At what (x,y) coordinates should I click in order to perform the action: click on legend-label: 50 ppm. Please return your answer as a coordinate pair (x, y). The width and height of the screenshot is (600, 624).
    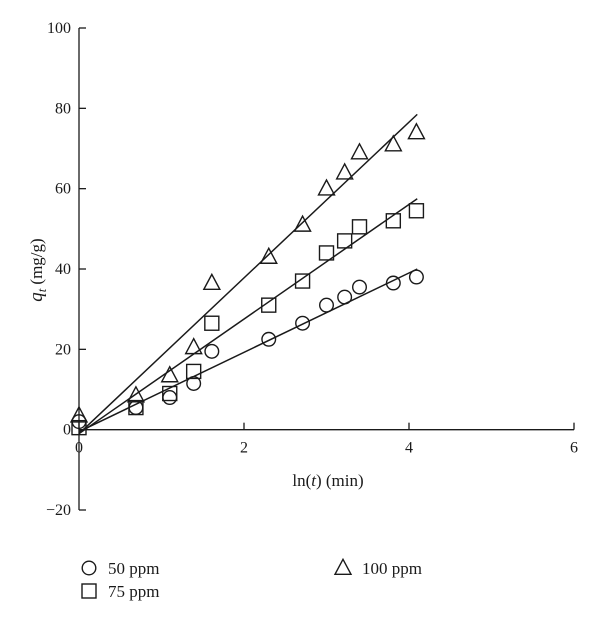
    Looking at the image, I should click on (133, 568).